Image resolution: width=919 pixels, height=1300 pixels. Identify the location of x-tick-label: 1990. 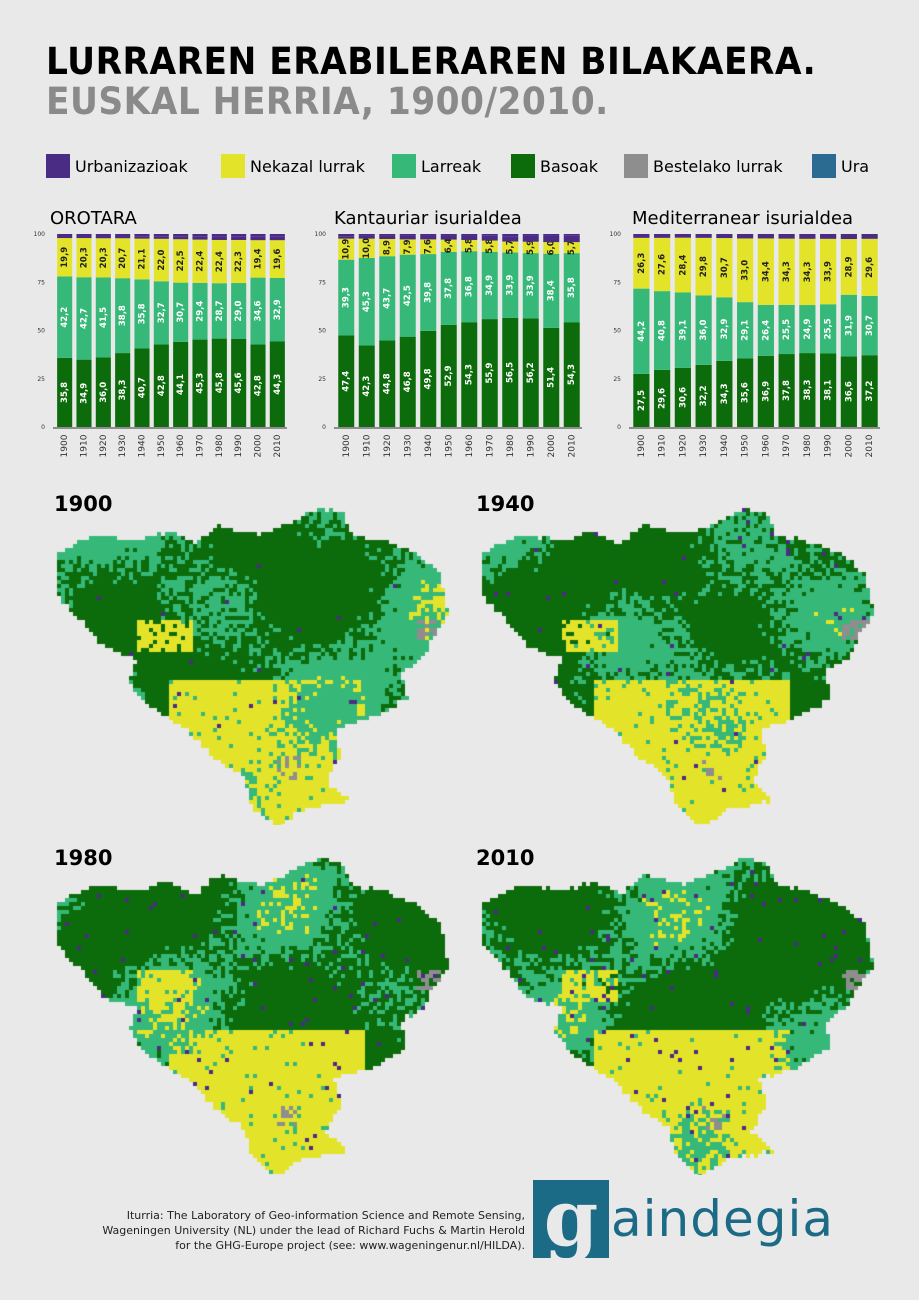
(829, 445).